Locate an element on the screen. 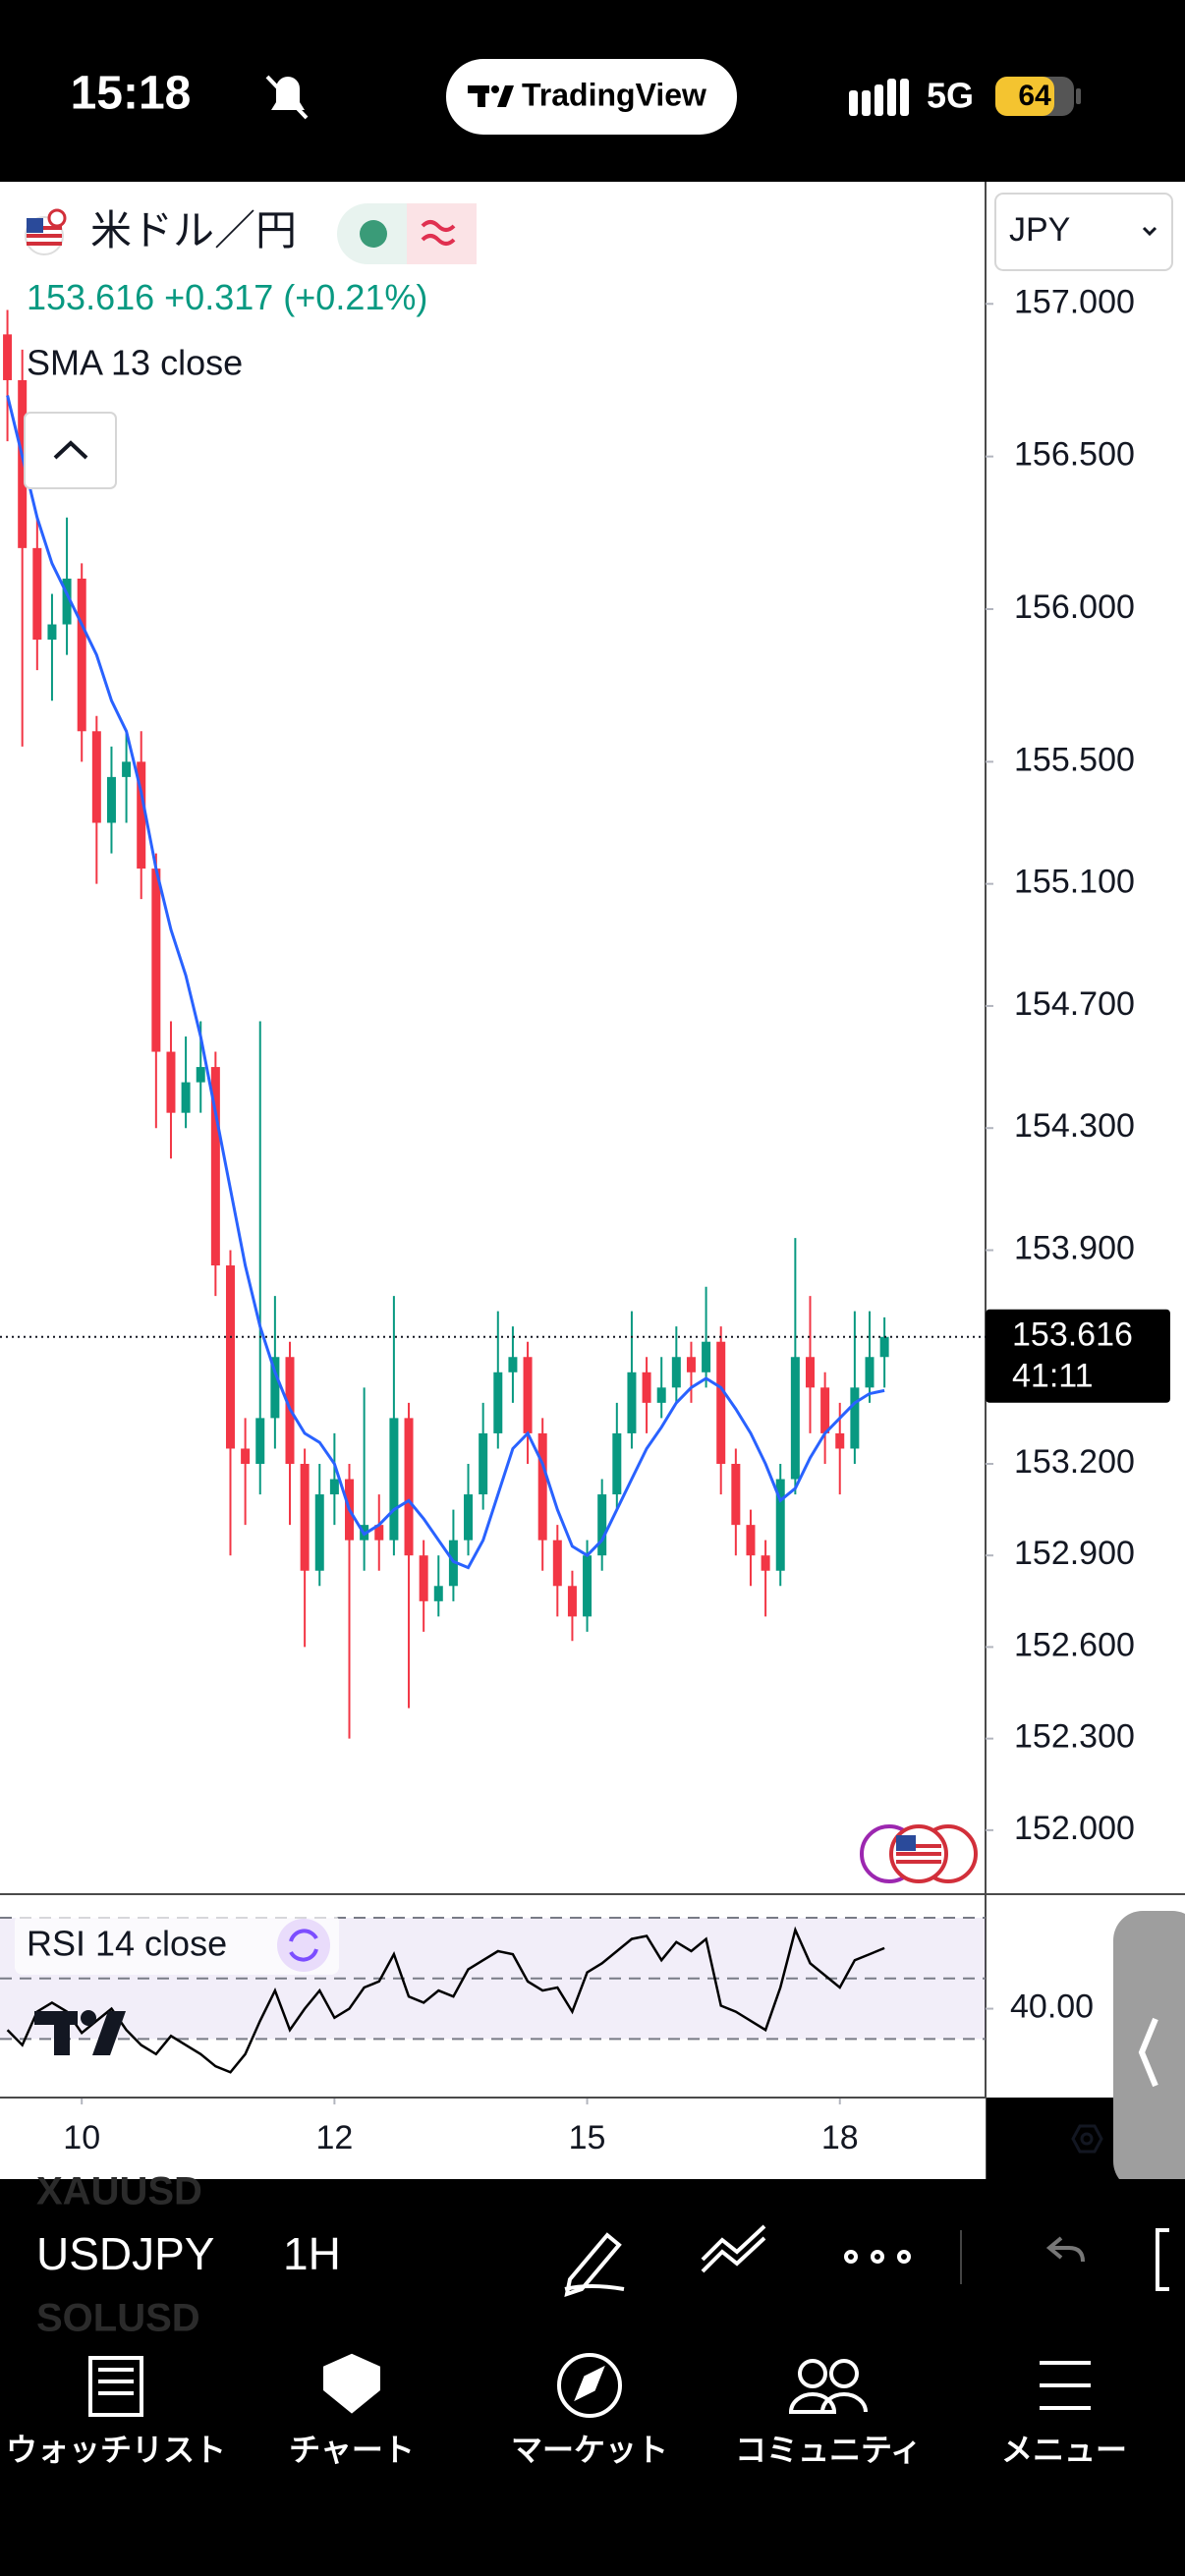  bar-countdown: 41:11 is located at coordinates (1053, 1376).